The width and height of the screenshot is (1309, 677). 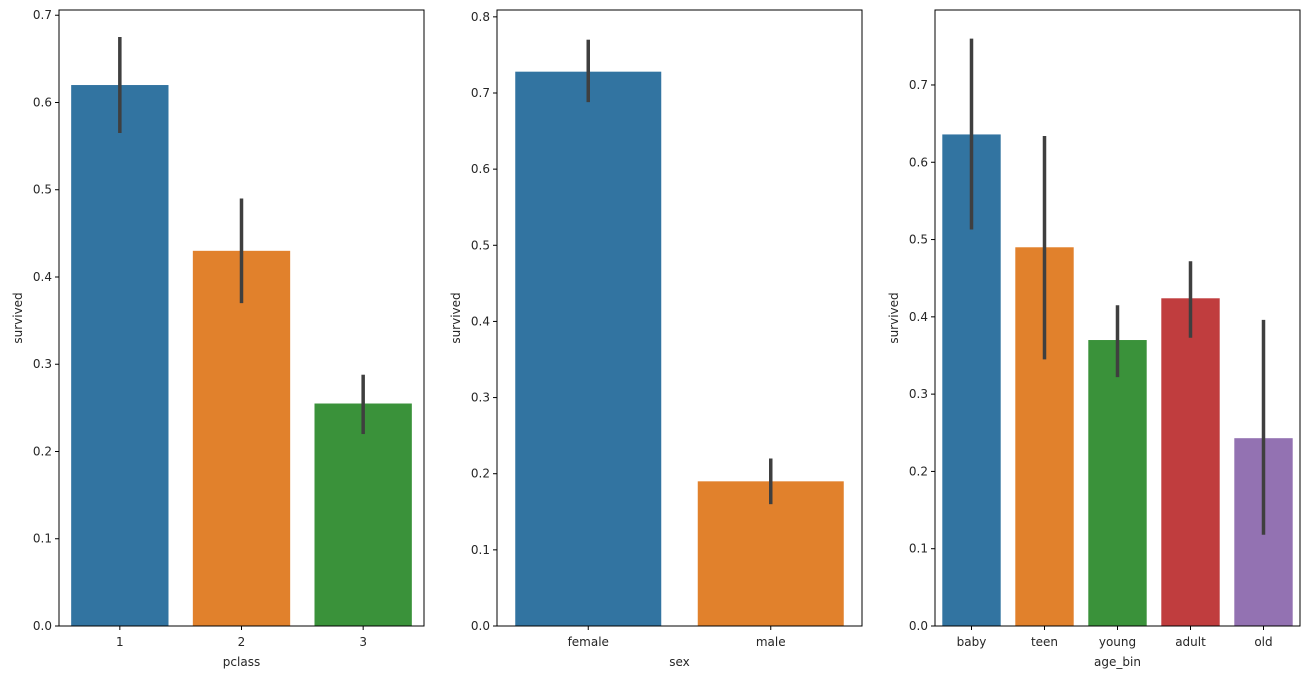 What do you see at coordinates (972, 642) in the screenshot?
I see `x-tick-label: baby` at bounding box center [972, 642].